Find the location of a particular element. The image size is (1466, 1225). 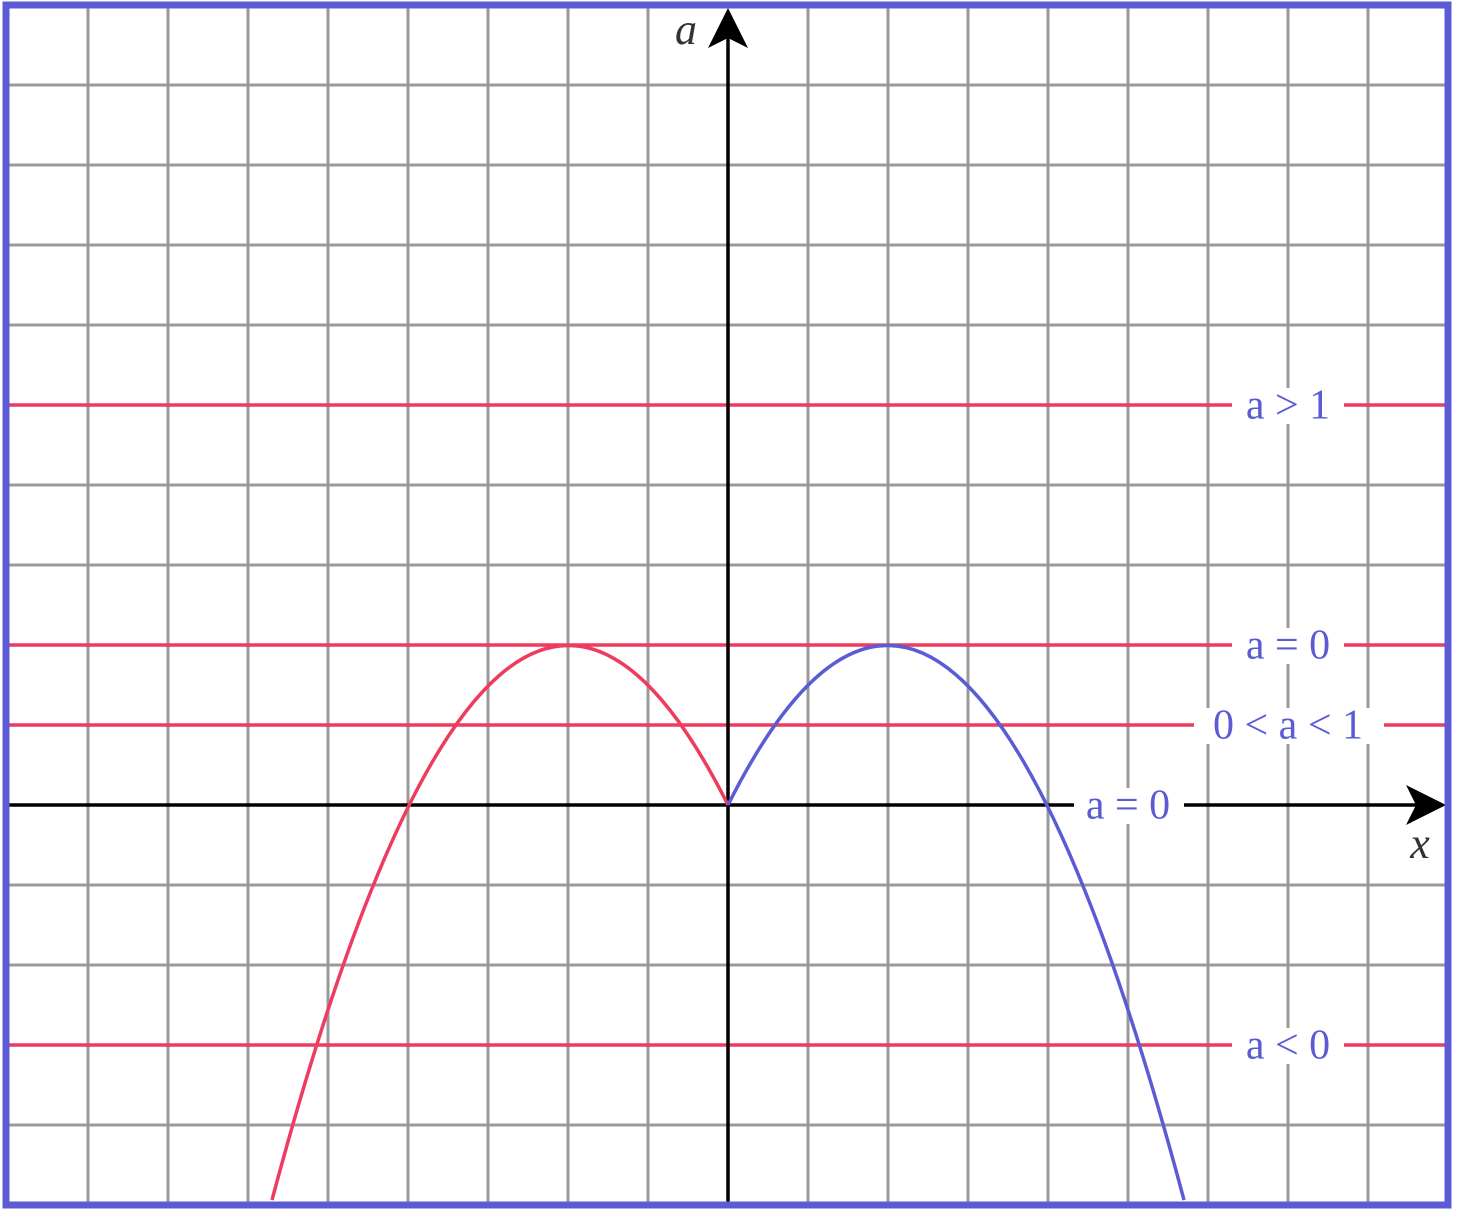

y-axis-label: a is located at coordinates (686, 29).